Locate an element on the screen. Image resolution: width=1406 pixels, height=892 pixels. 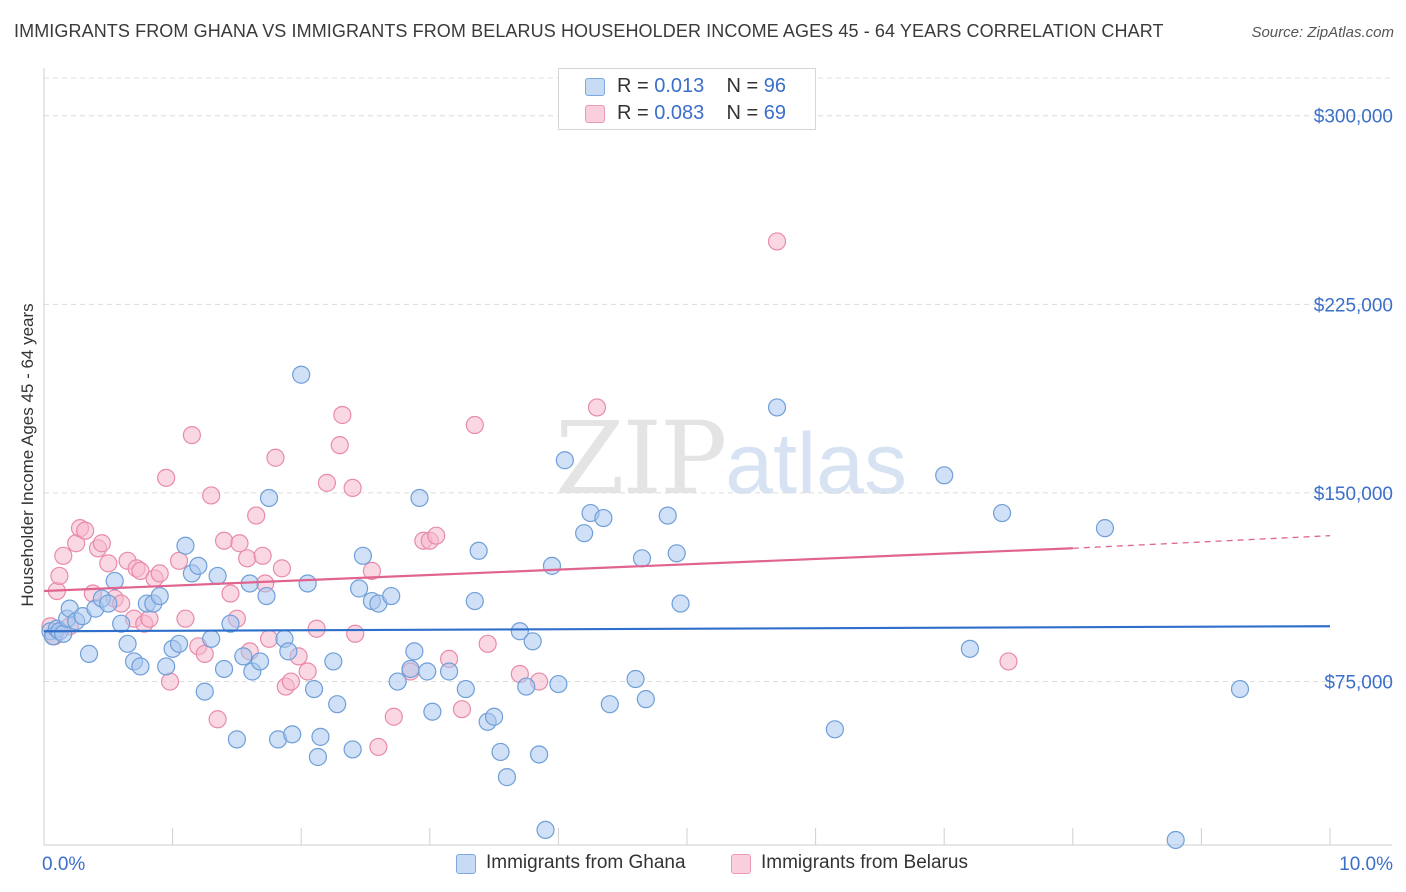
watermark: ZIPatlas is located at coordinates (731, 458).